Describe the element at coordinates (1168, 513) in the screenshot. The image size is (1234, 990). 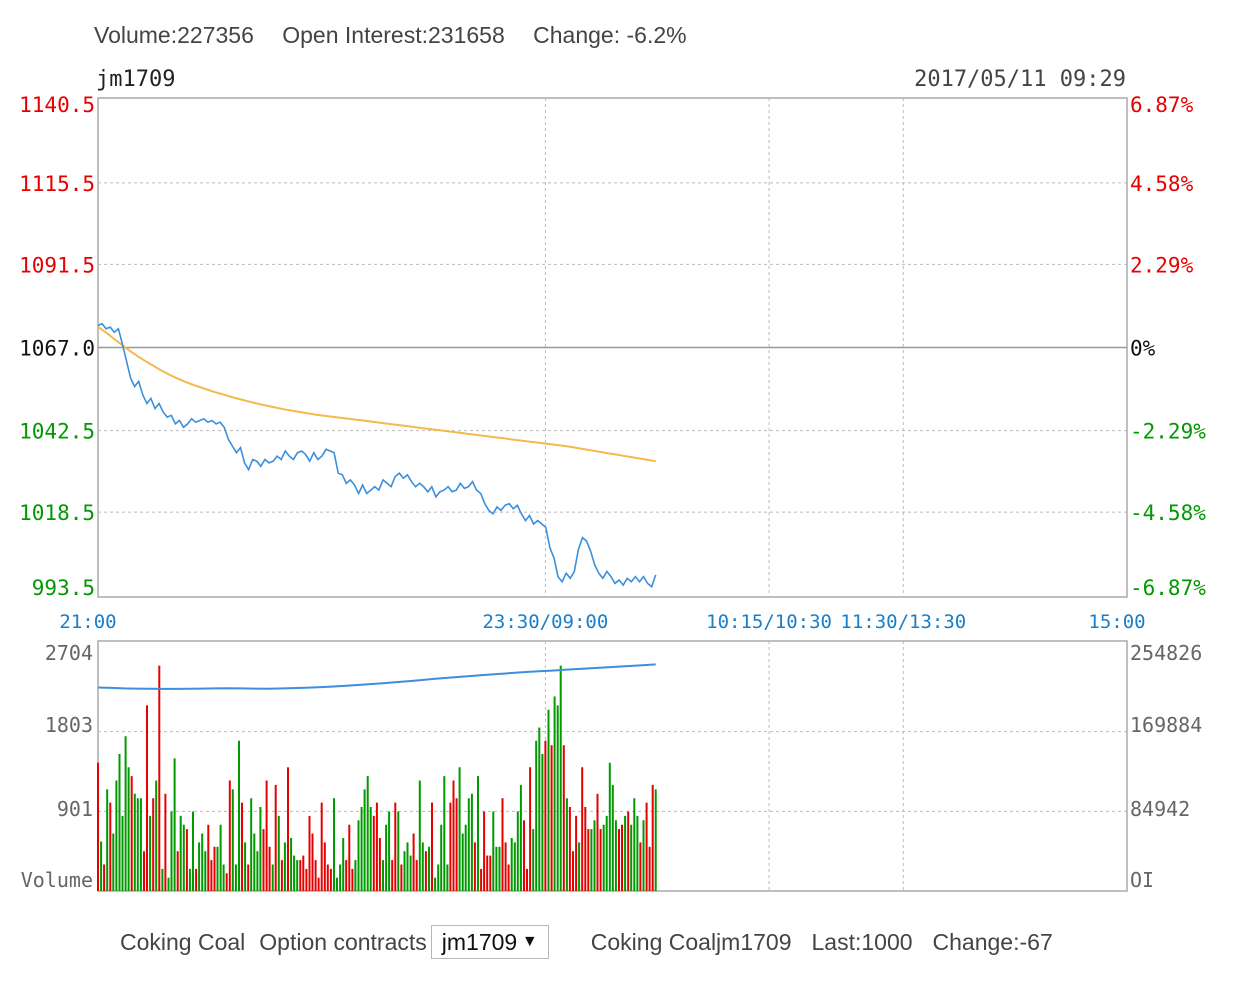
I see `percent-tick-label: -4.58%` at that location.